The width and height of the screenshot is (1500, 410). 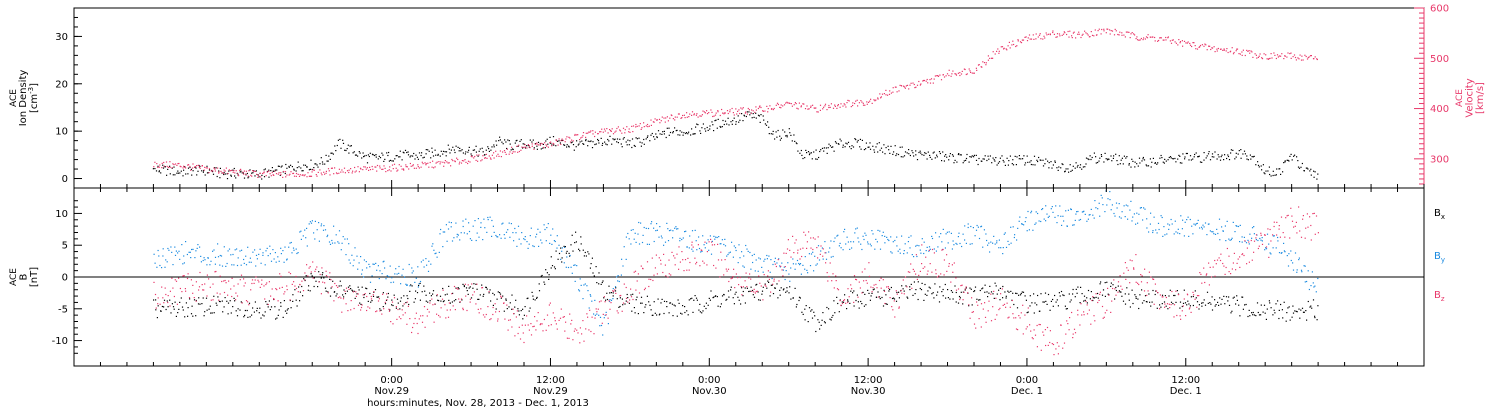 I want to click on legend-base: B, so click(x=1437, y=295).